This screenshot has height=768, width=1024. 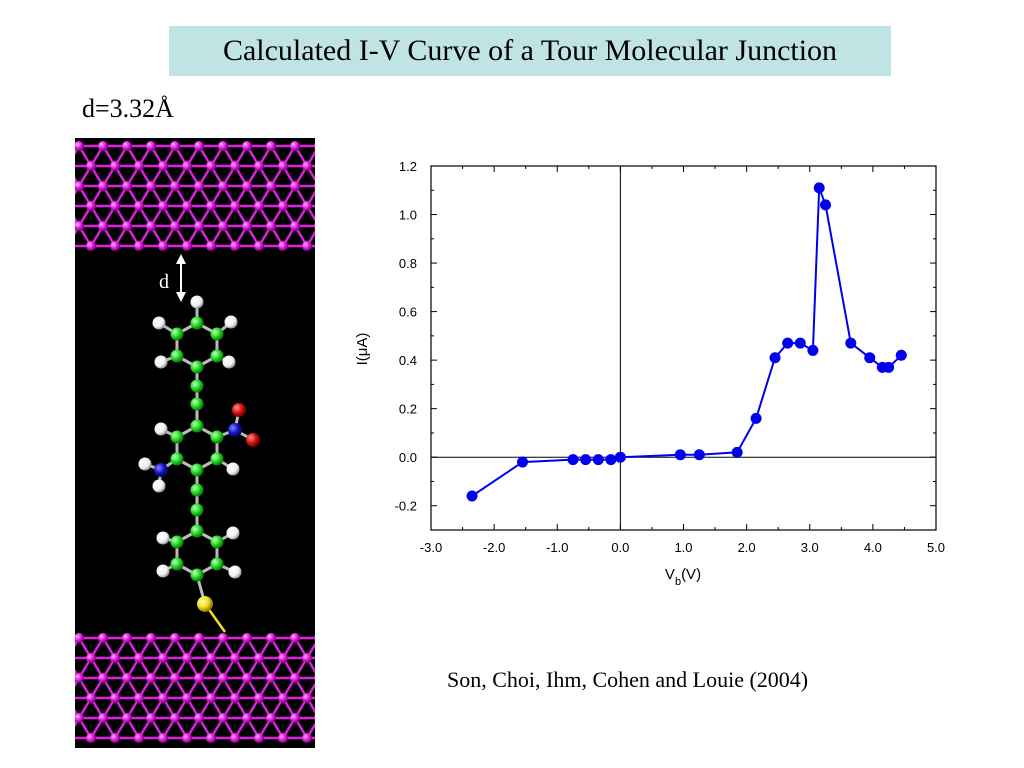 I want to click on y-tick-label: 1.0, so click(x=408, y=215).